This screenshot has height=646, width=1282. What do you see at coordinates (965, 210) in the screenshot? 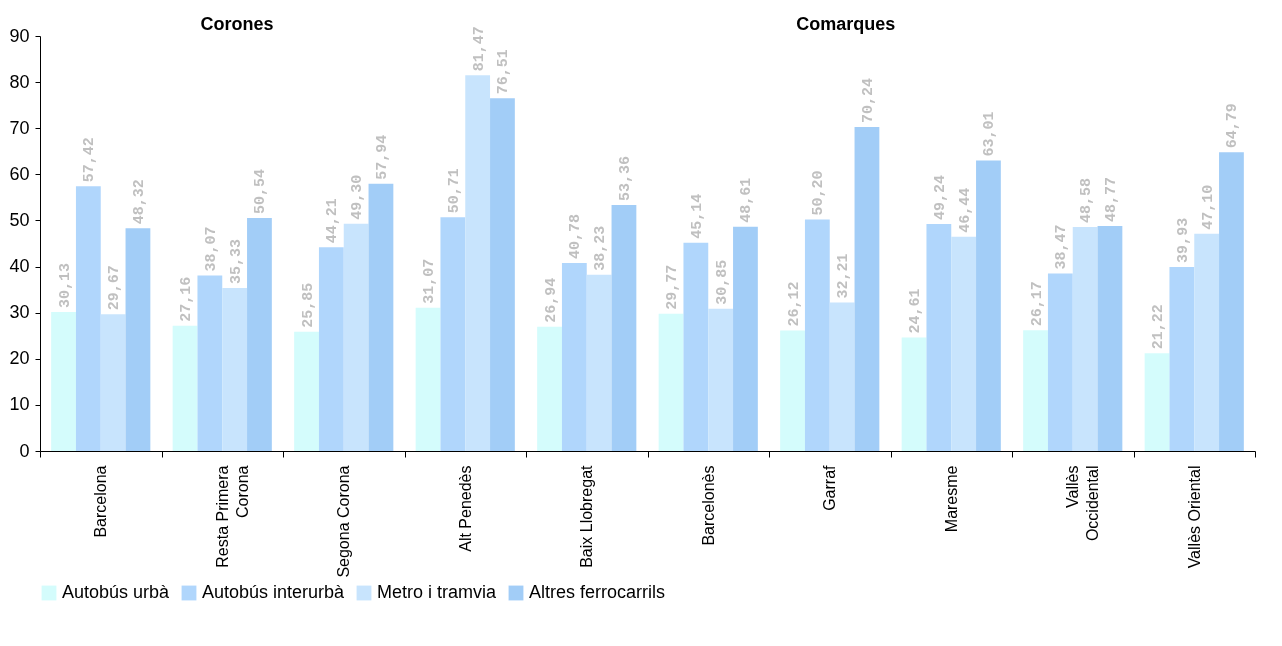
I see `data-label: 46,44` at bounding box center [965, 210].